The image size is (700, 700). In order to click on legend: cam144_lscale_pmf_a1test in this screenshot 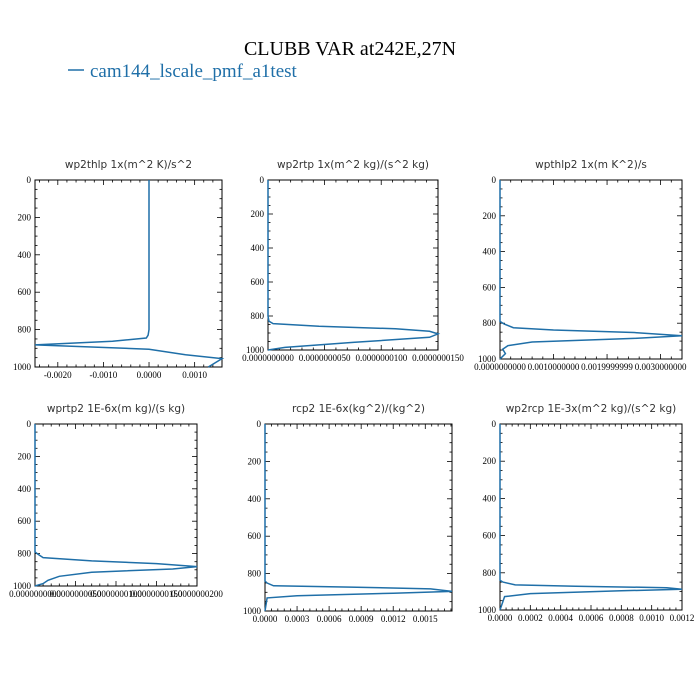, I will do `click(183, 71)`.